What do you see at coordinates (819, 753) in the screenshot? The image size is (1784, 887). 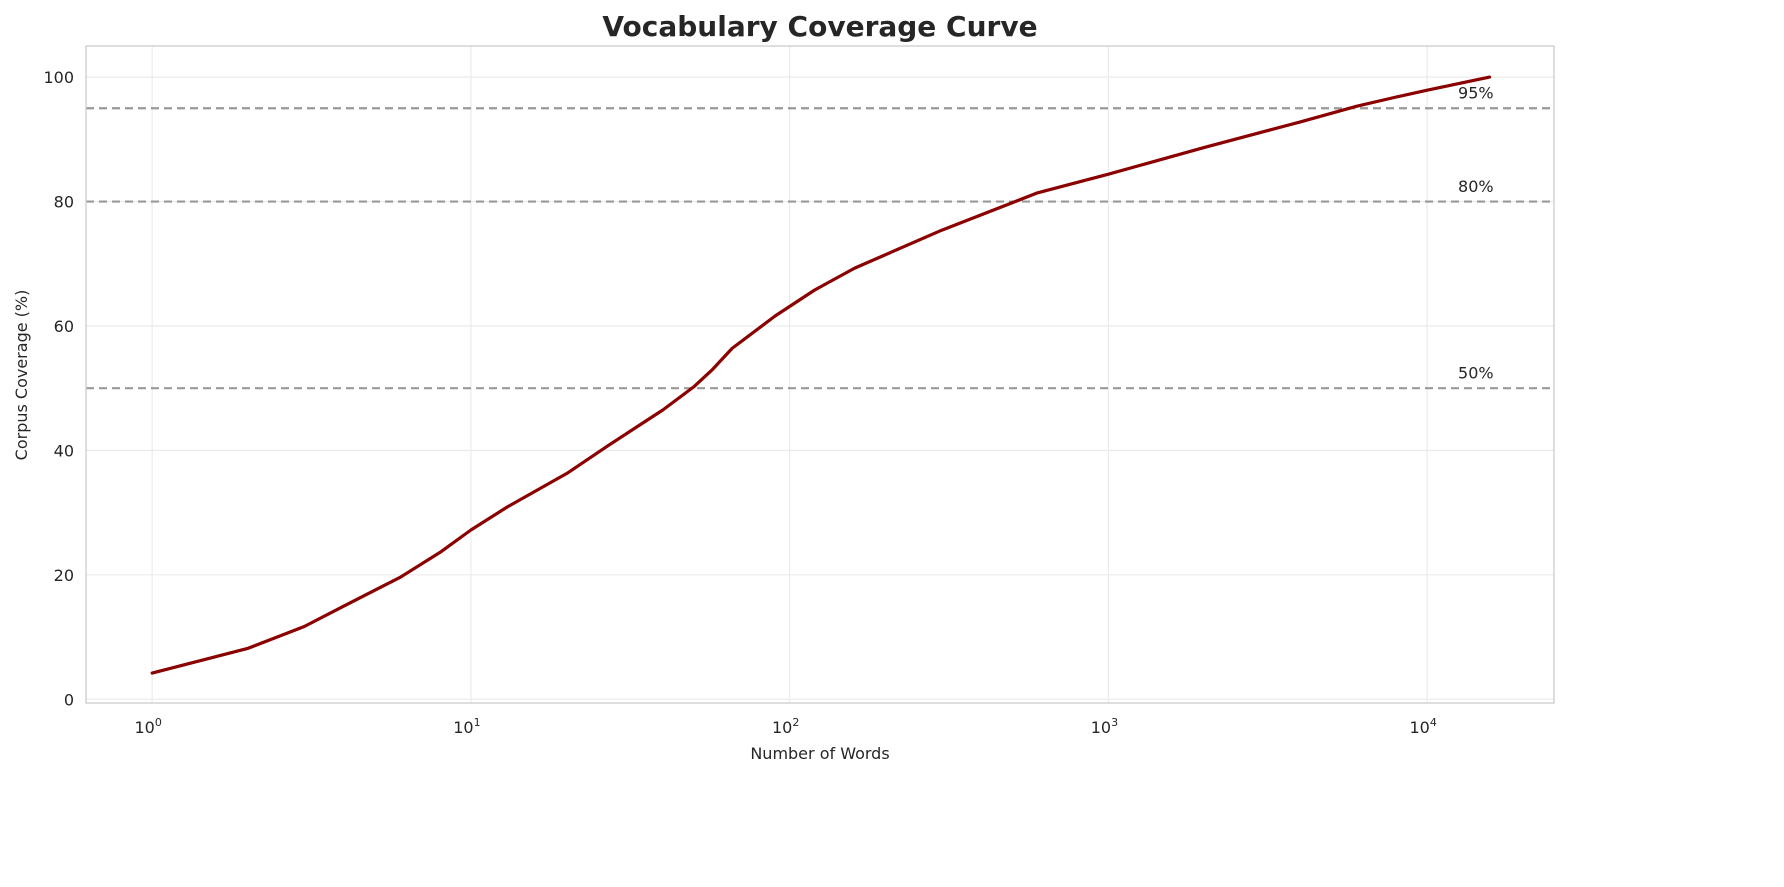 I see `x-axis-label: Number of Words` at bounding box center [819, 753].